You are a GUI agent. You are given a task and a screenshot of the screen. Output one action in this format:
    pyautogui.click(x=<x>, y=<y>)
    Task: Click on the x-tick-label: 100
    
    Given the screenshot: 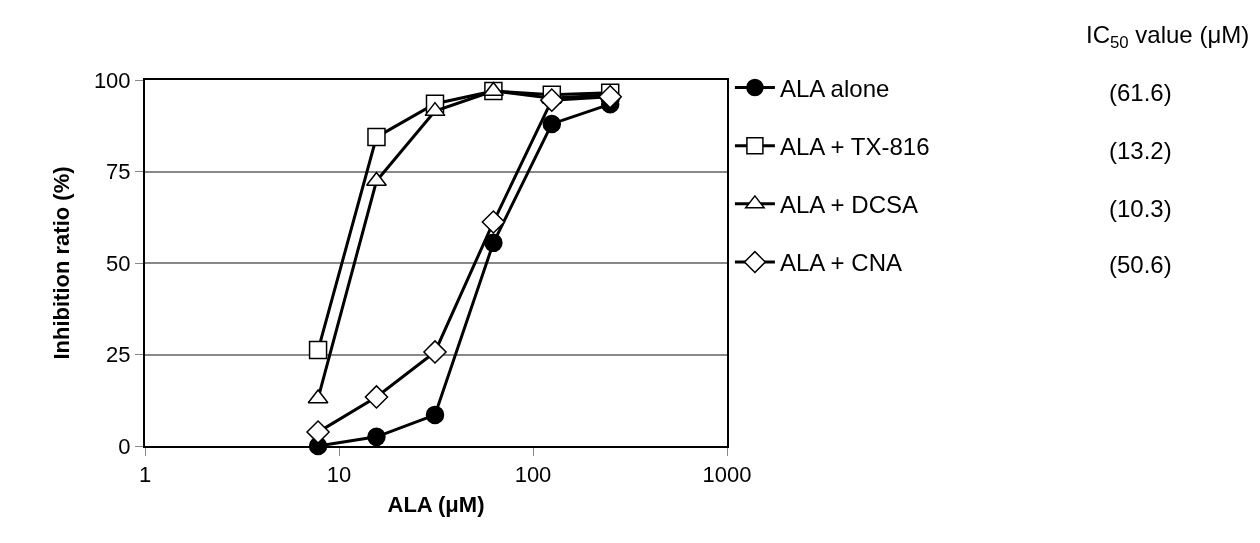 What is the action you would take?
    pyautogui.click(x=533, y=475)
    